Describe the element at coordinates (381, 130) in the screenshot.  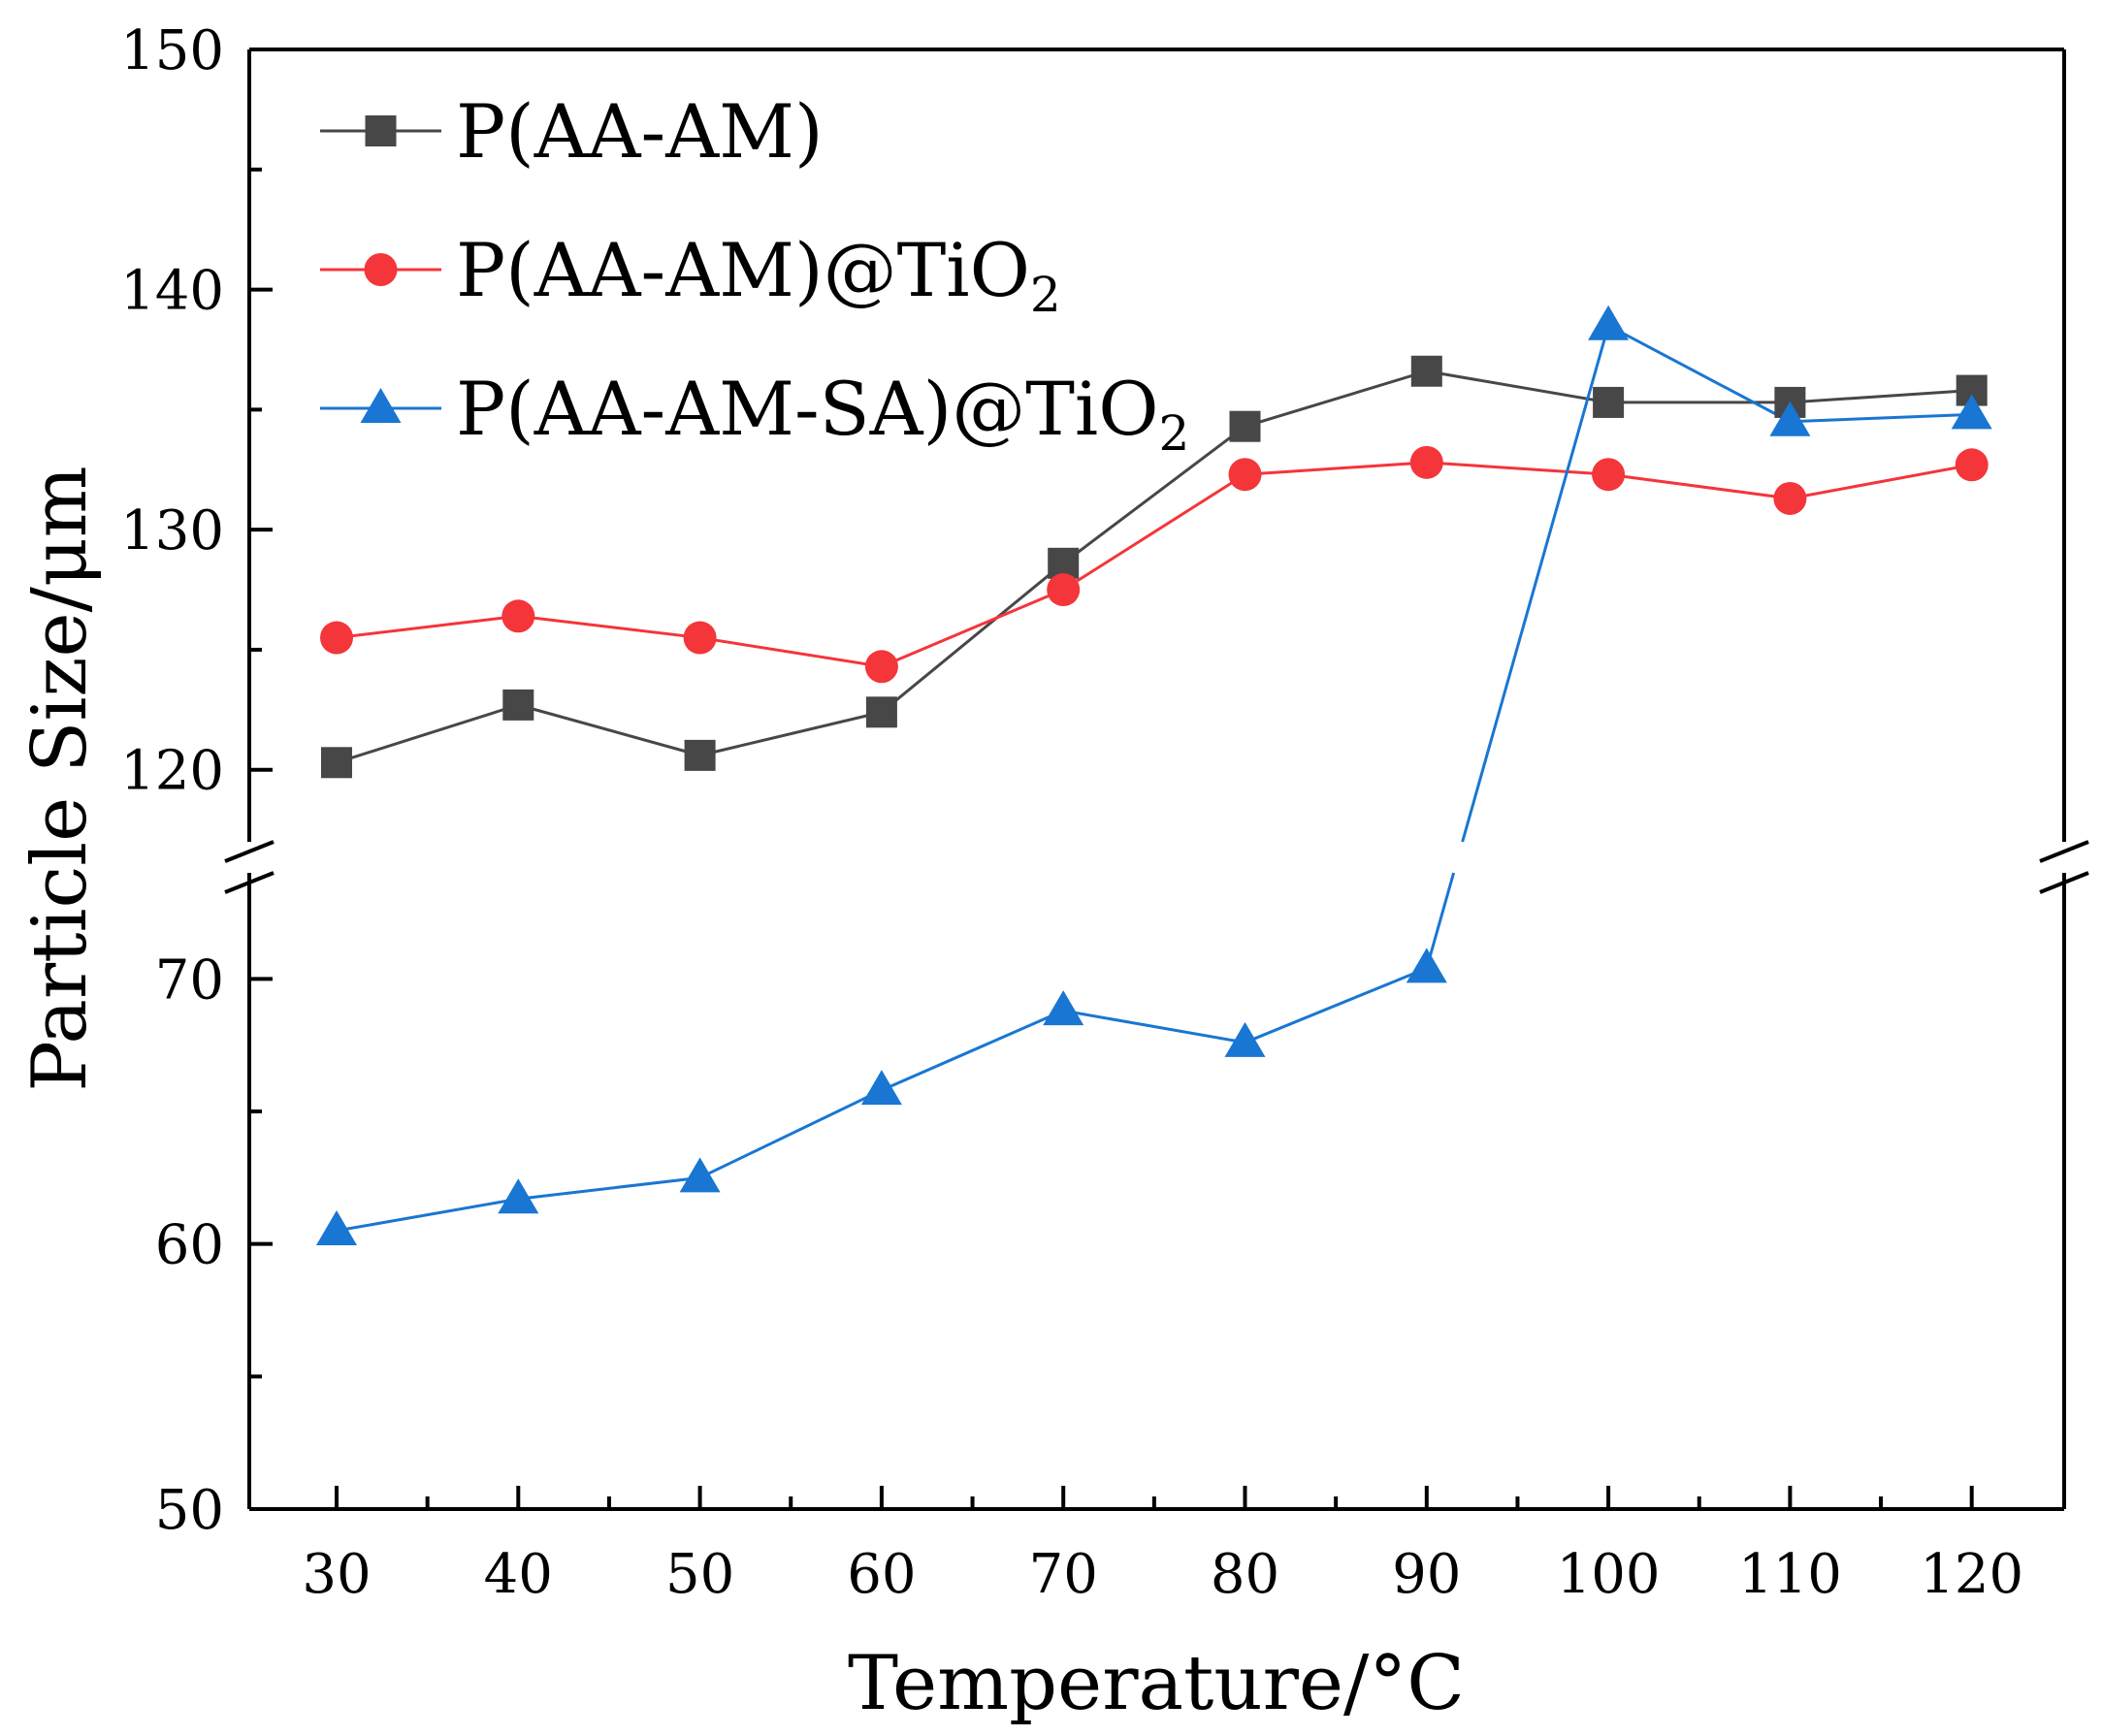
I see `legend-square-marker` at that location.